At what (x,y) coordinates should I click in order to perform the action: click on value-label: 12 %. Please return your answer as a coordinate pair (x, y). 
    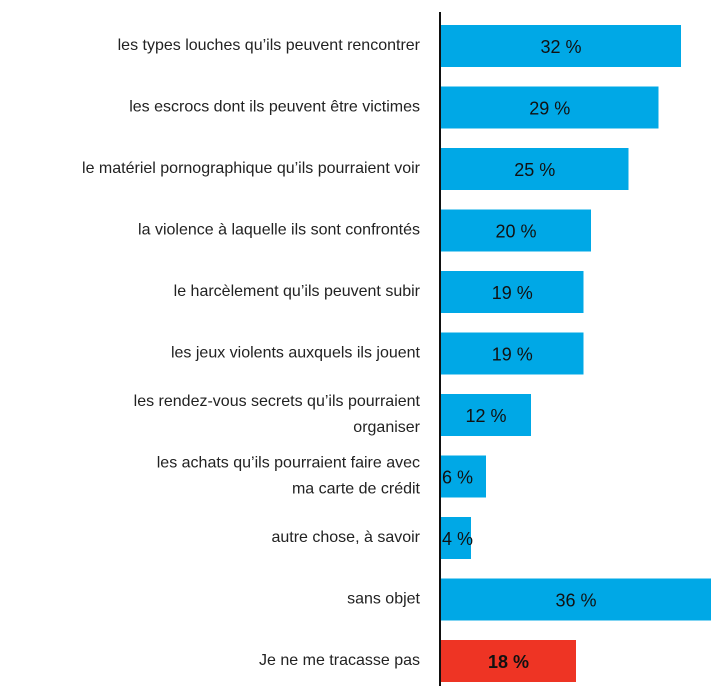
    Looking at the image, I should click on (485, 416).